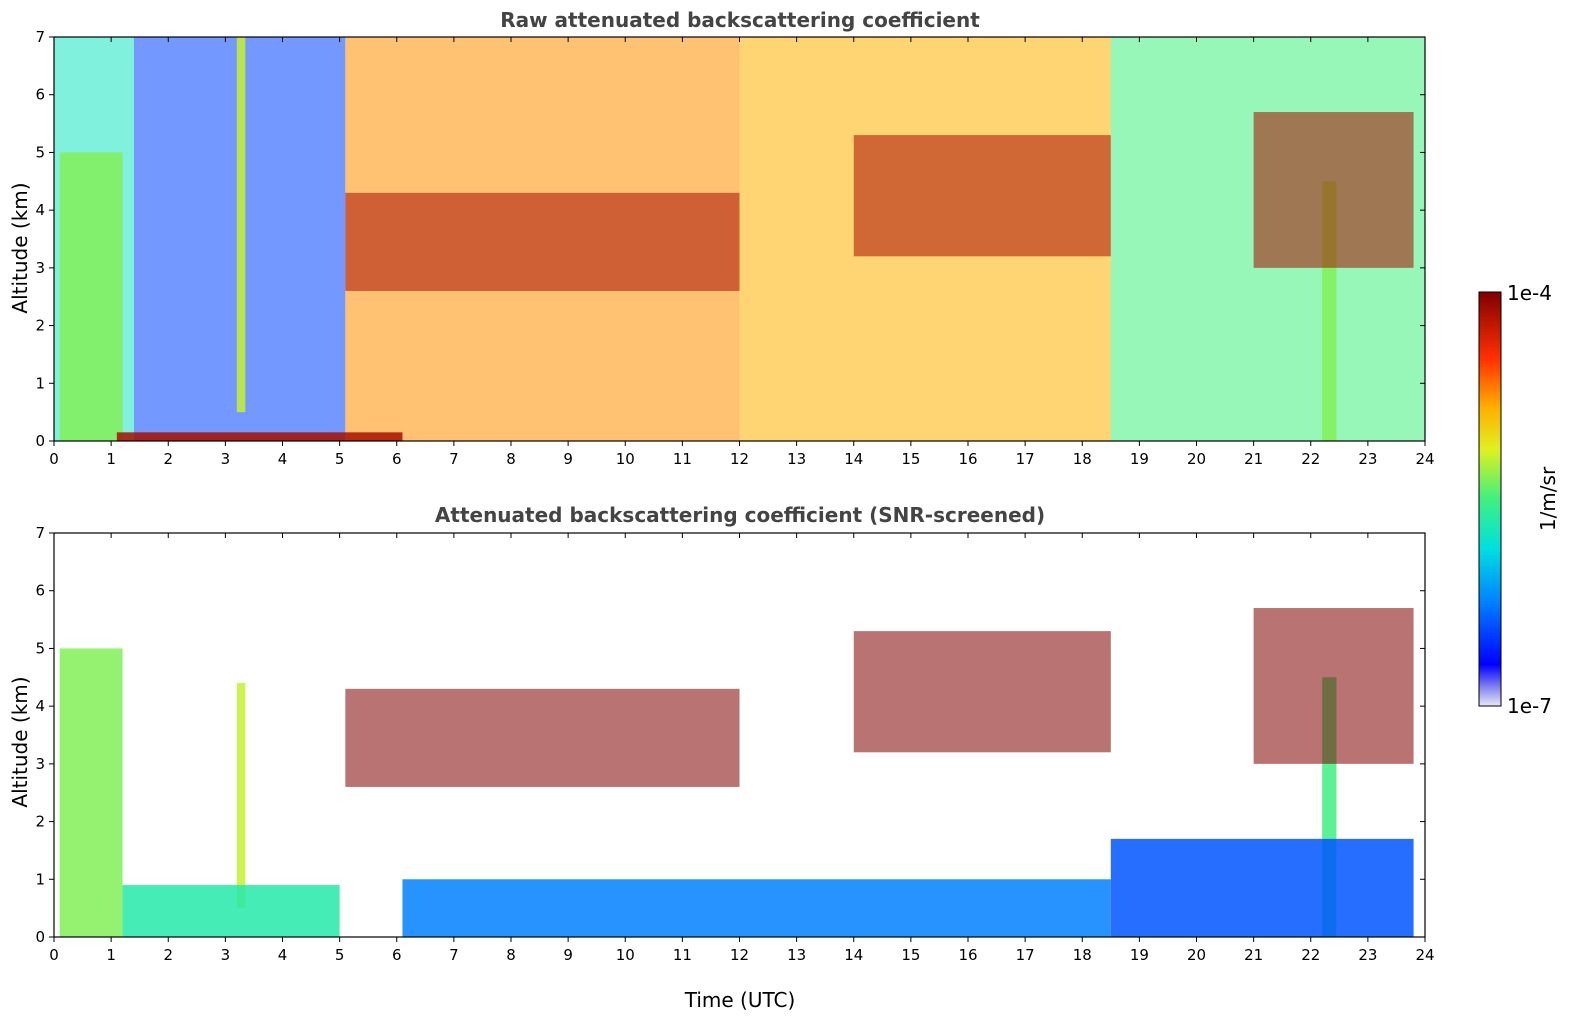  I want to click on raw-xtick-label-24: 24, so click(1424, 459).